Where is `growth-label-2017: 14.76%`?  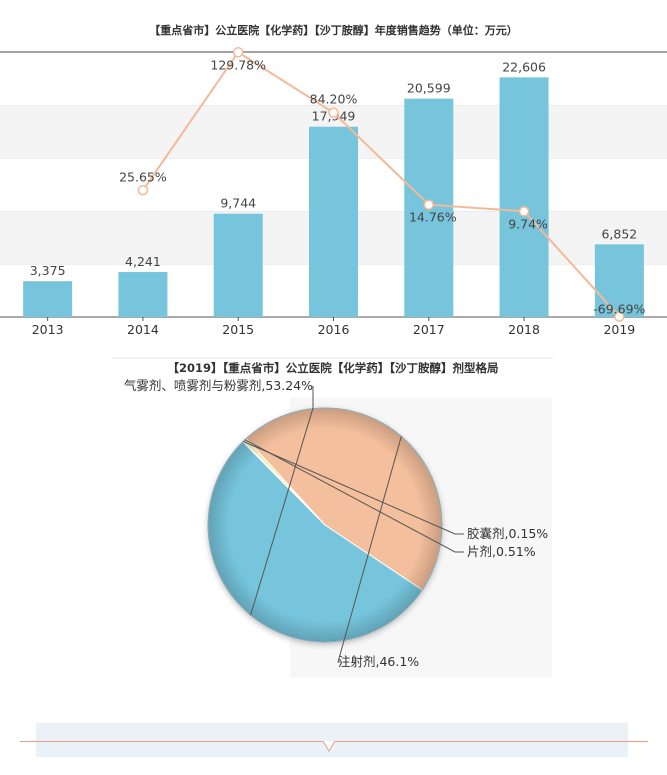 growth-label-2017: 14.76% is located at coordinates (433, 217).